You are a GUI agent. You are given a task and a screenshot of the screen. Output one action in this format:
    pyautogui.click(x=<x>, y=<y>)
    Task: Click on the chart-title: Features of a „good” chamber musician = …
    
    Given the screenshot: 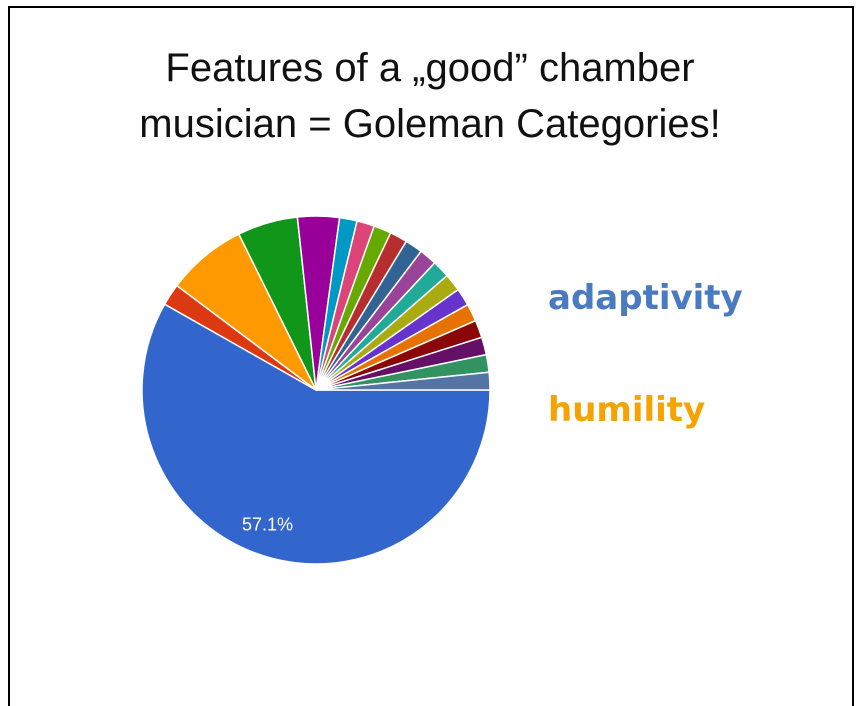 What is the action you would take?
    pyautogui.click(x=430, y=96)
    